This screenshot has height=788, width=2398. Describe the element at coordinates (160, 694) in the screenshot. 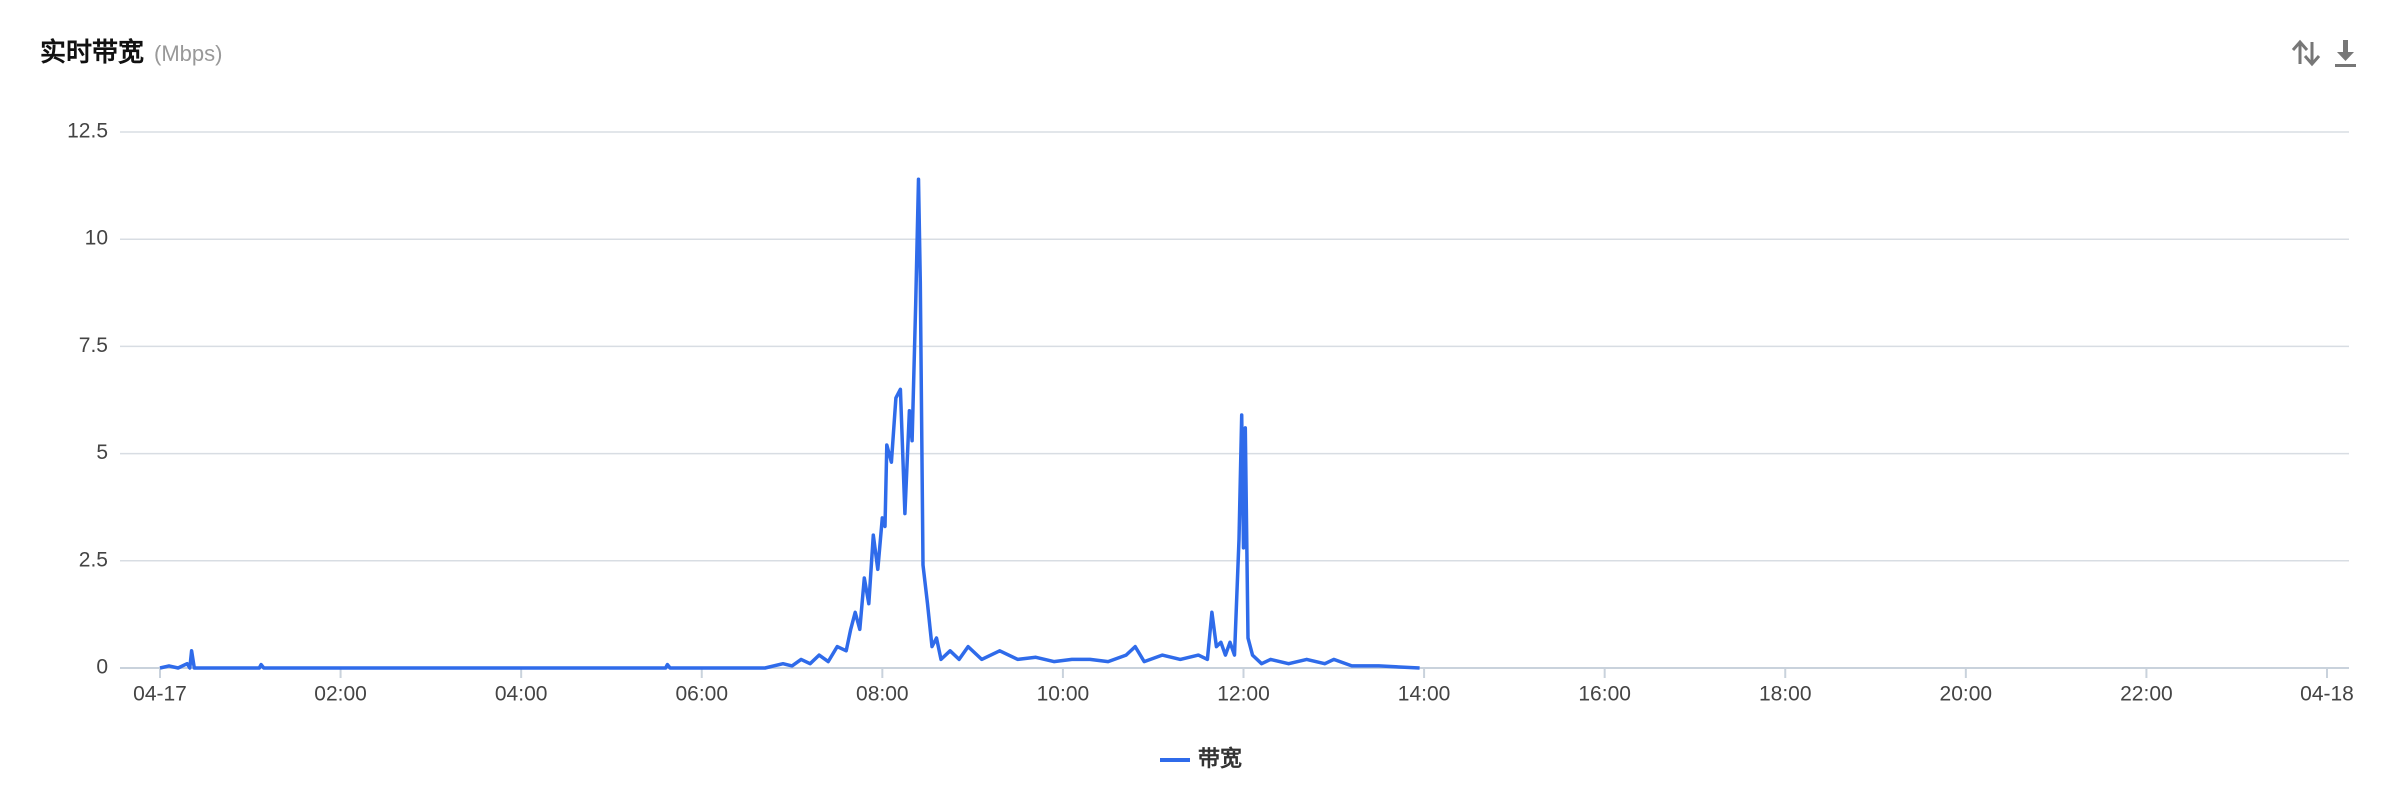

I see `x-tick-label: 04-17` at that location.